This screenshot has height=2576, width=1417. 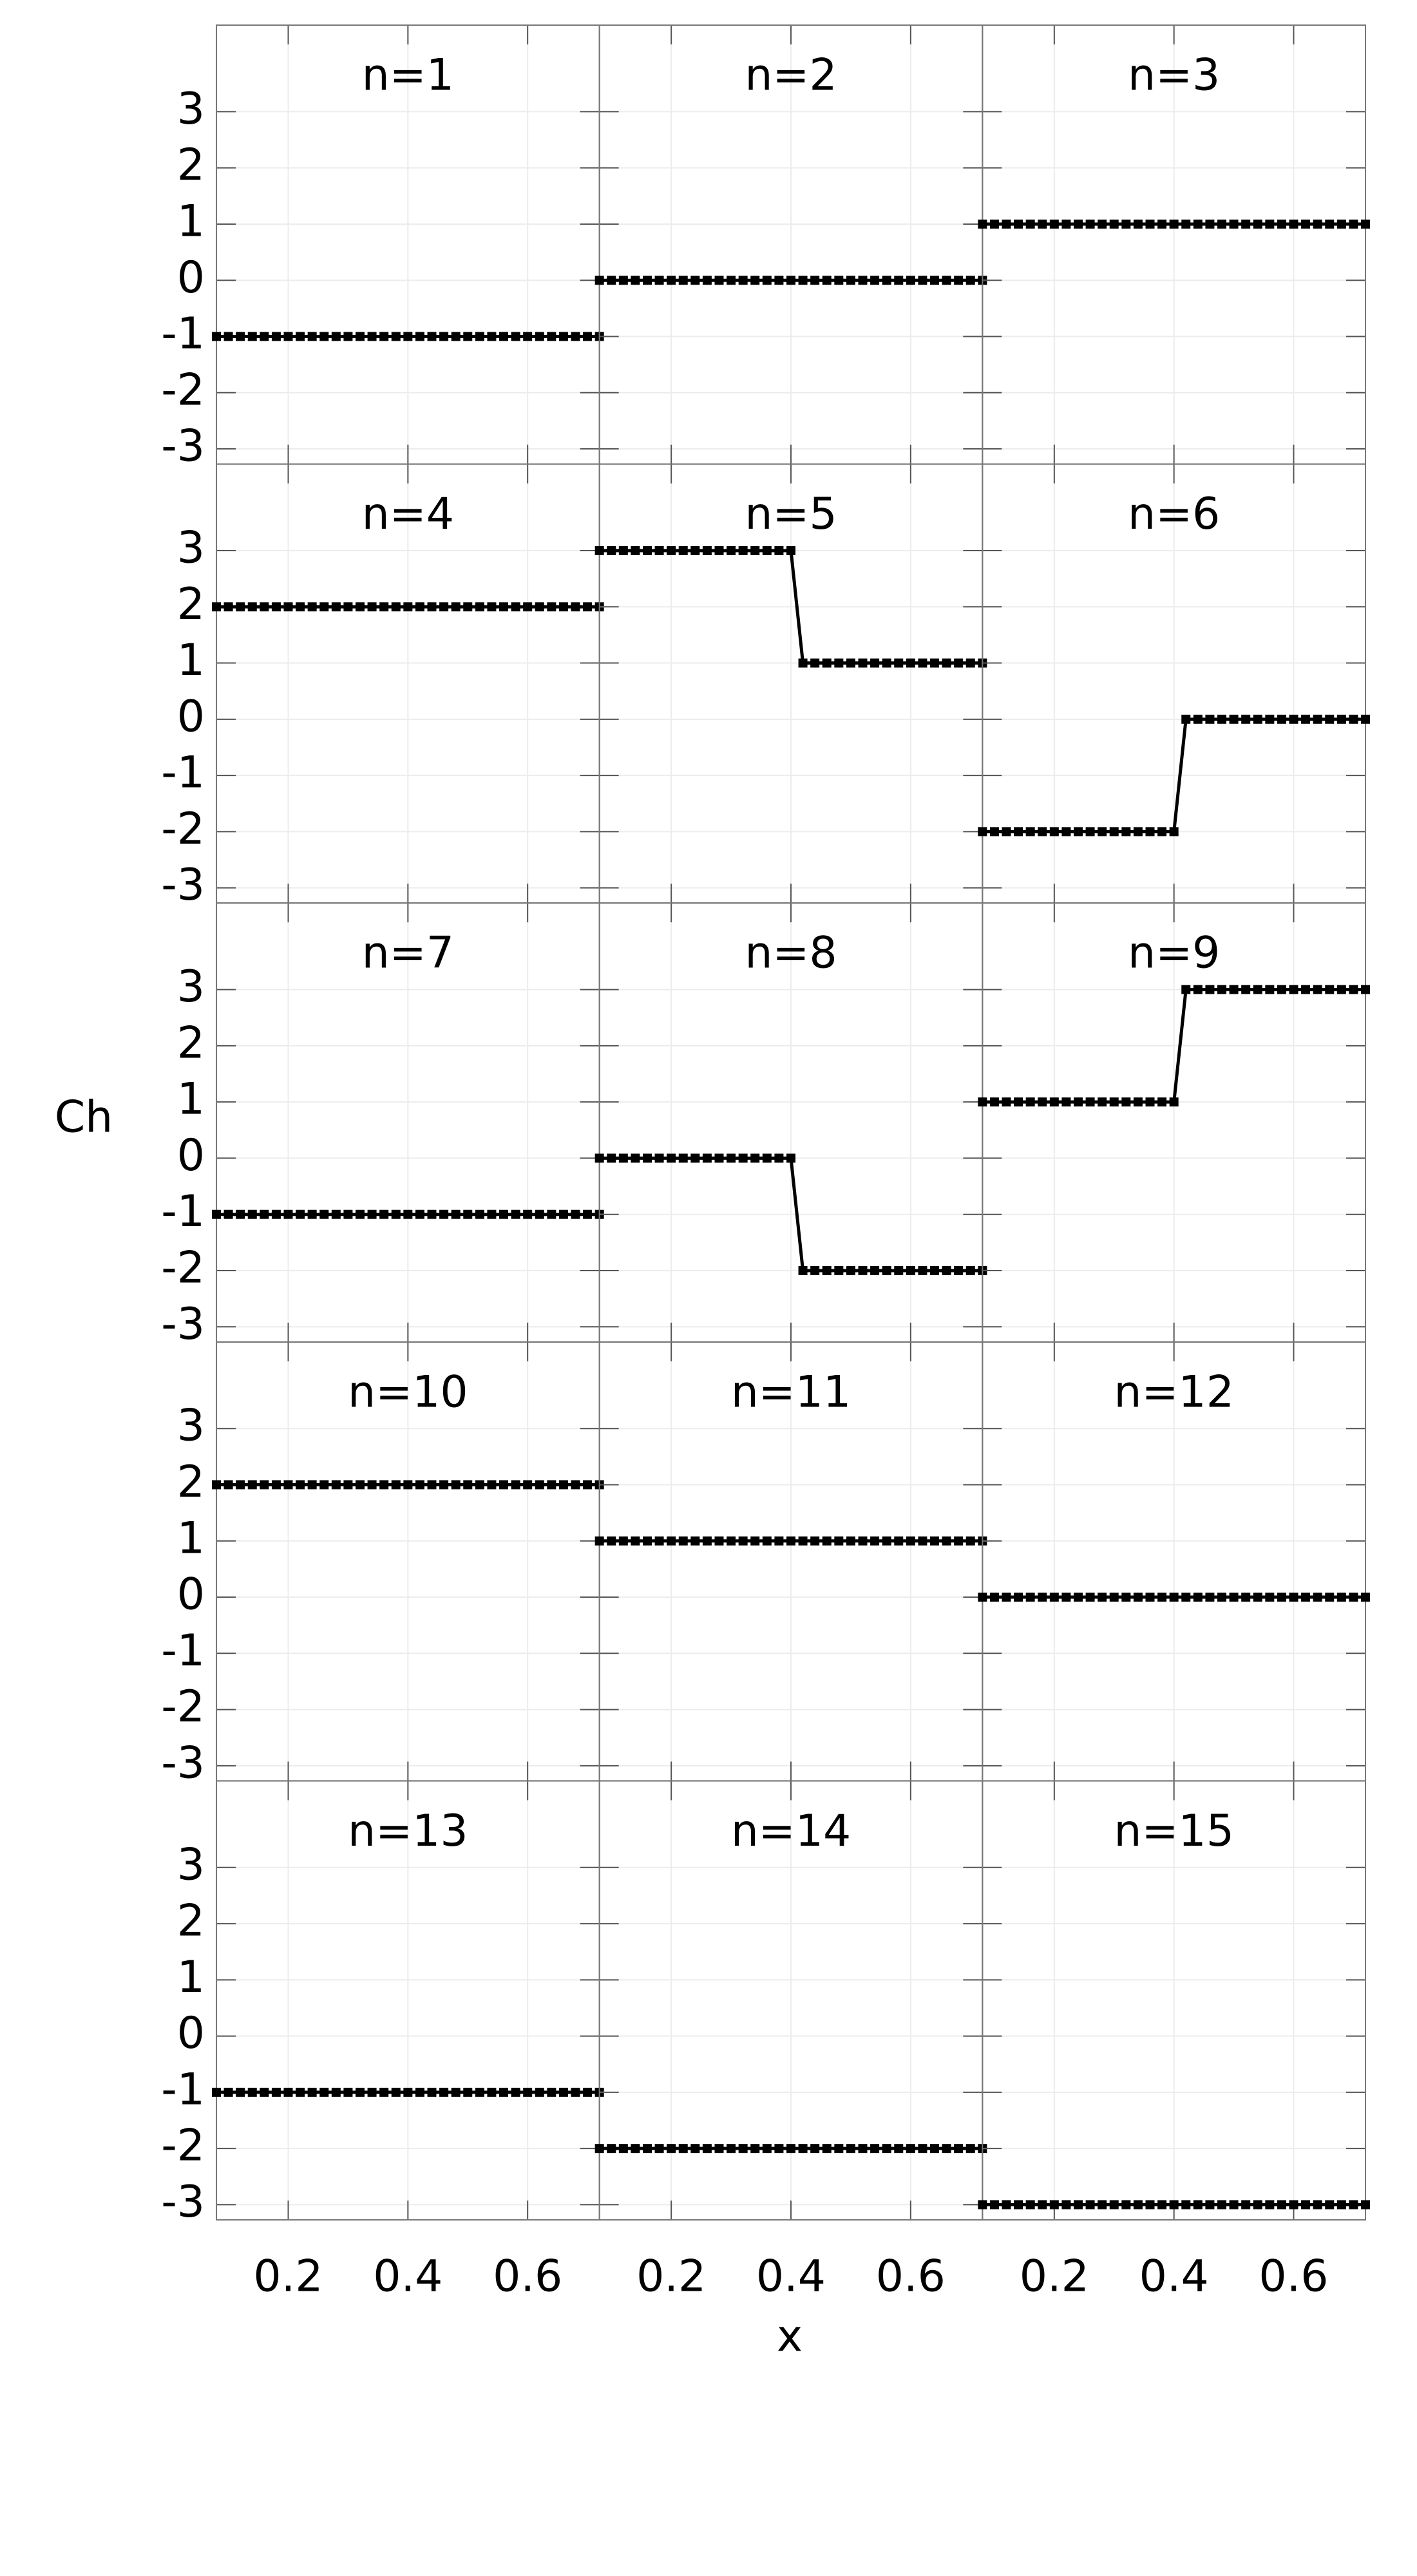 I want to click on y-tick-label: 3, so click(x=191, y=1426).